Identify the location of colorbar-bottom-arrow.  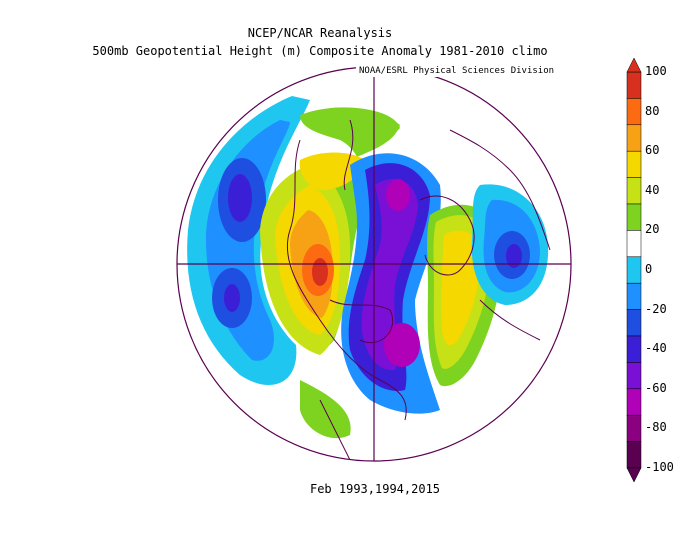
(634, 475).